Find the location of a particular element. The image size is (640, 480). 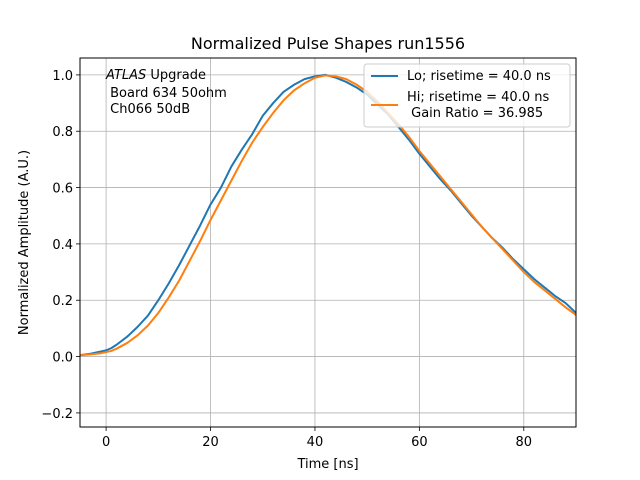

annotation-line-1: ATLAS Upgrade is located at coordinates (155, 75).